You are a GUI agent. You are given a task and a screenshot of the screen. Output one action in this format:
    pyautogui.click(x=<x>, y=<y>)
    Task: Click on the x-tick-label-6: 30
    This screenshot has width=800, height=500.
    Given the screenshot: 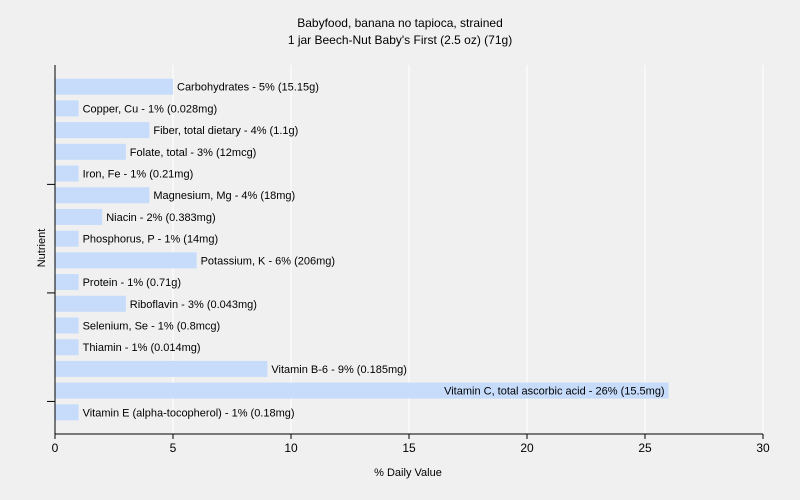 What is the action you would take?
    pyautogui.click(x=763, y=448)
    